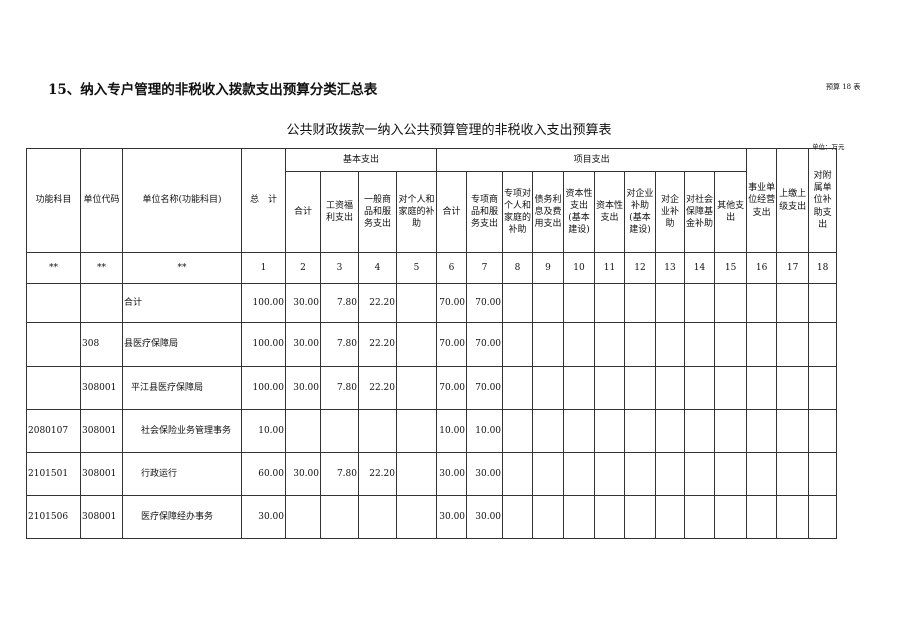 This screenshot has width=898, height=634. I want to click on cell-name: 合计, so click(182, 303).